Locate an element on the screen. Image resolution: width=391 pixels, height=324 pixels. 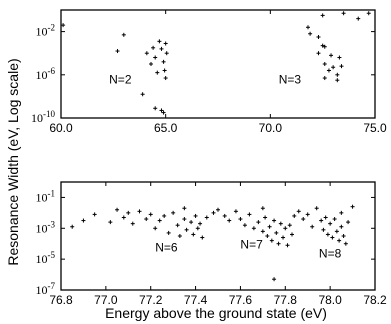
x-tick-label: 77.4 is located at coordinates (196, 300).